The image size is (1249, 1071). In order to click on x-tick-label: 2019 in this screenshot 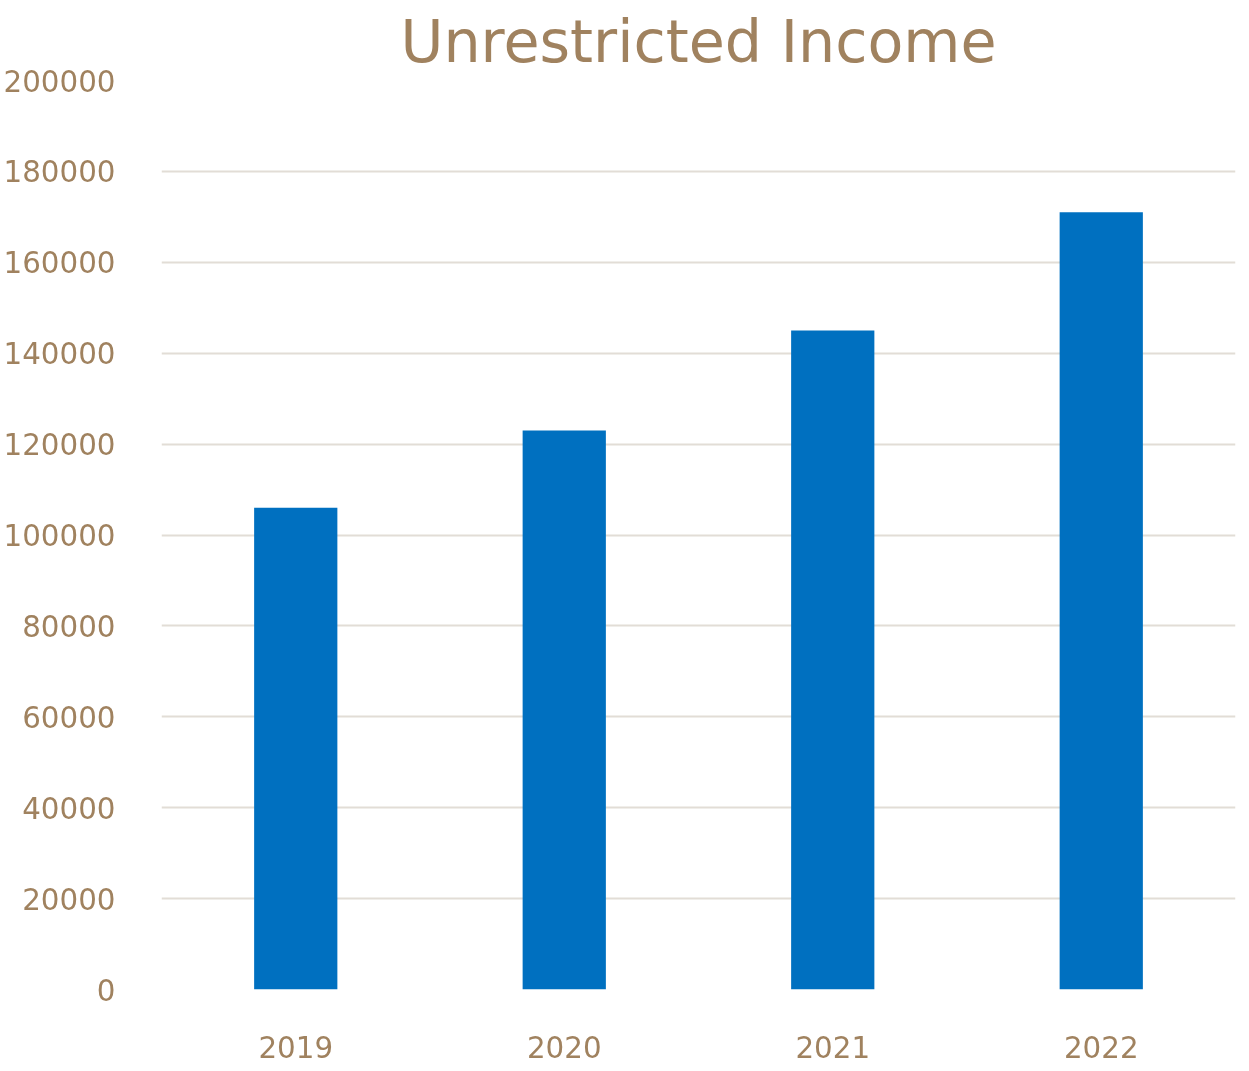, I will do `click(296, 1047)`.